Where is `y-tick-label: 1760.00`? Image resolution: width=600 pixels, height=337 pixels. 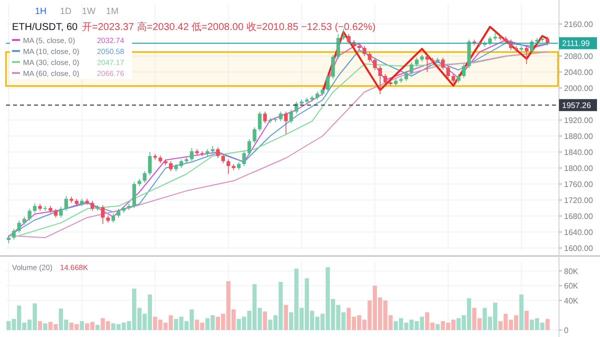
y-tick-label: 1760.00 is located at coordinates (579, 184).